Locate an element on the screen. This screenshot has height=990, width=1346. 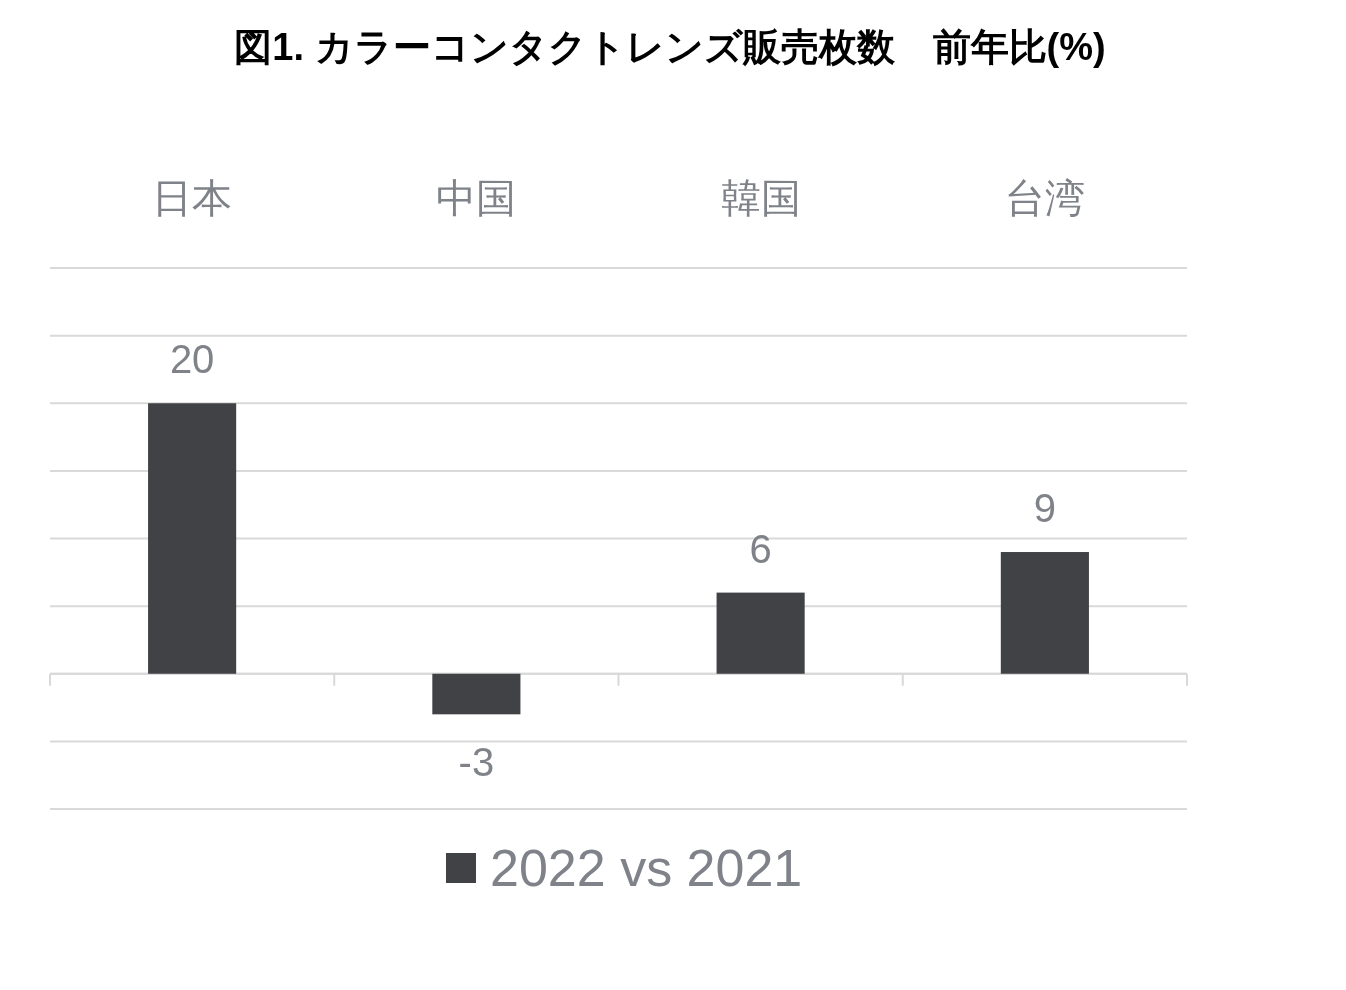
chart-title: 図1. カラーコンタクトレンズ販売枚数 前年比(%) is located at coordinates (670, 47).